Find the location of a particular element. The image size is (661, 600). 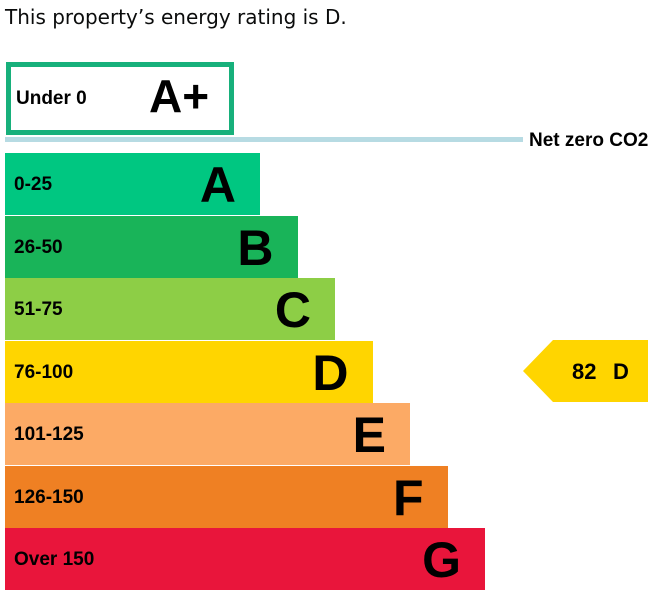

band-letter: F is located at coordinates (408, 497).